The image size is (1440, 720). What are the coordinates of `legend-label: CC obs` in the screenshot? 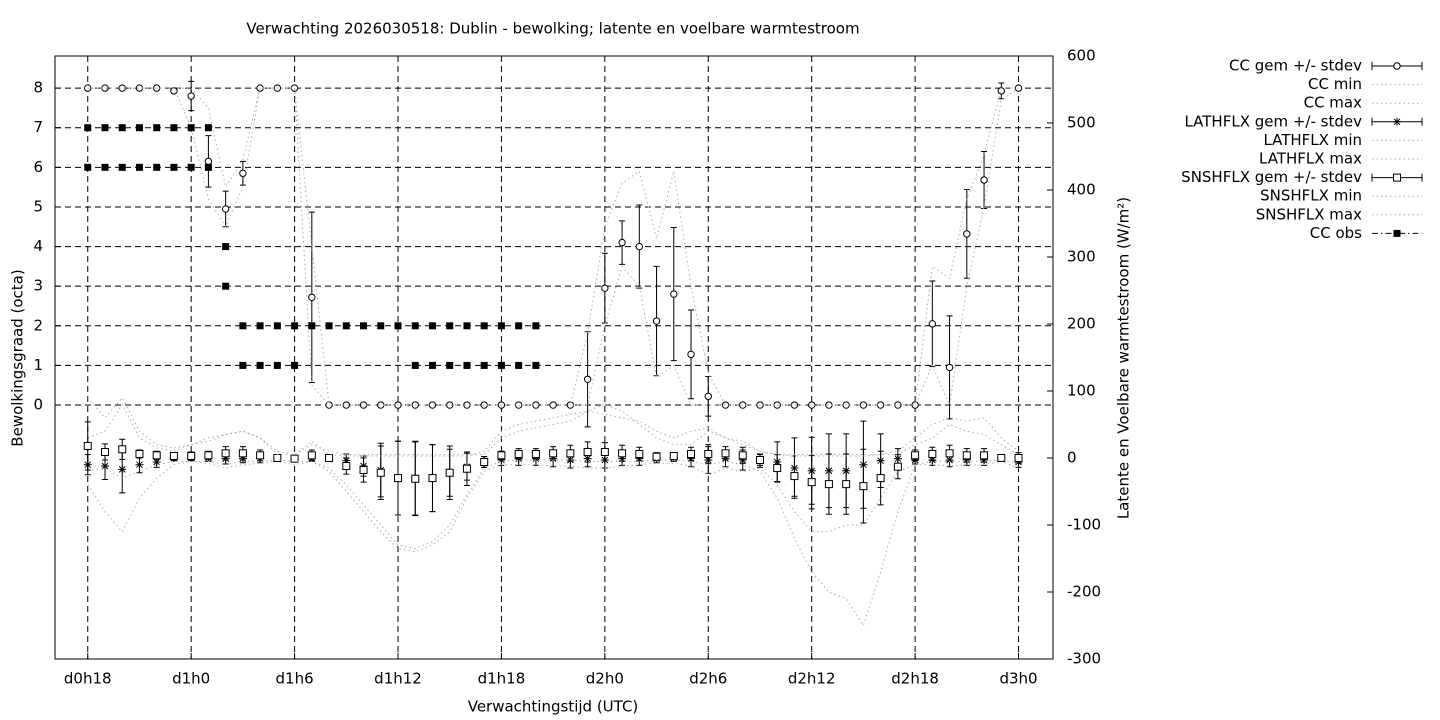 It's located at (1336, 233).